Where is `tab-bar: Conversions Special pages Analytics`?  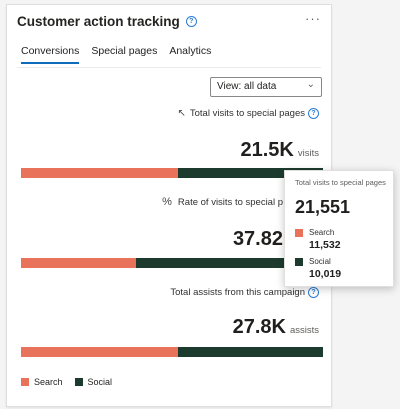
tab-bar: Conversions Special pages Analytics is located at coordinates (116, 54).